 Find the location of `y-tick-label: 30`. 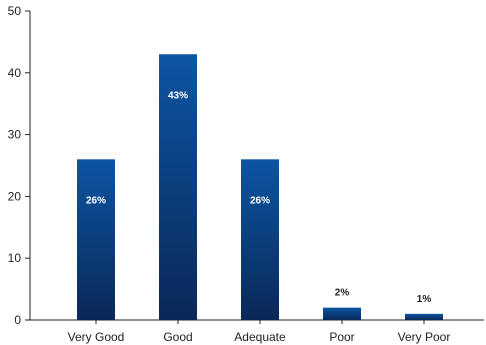

y-tick-label: 30 is located at coordinates (15, 135).